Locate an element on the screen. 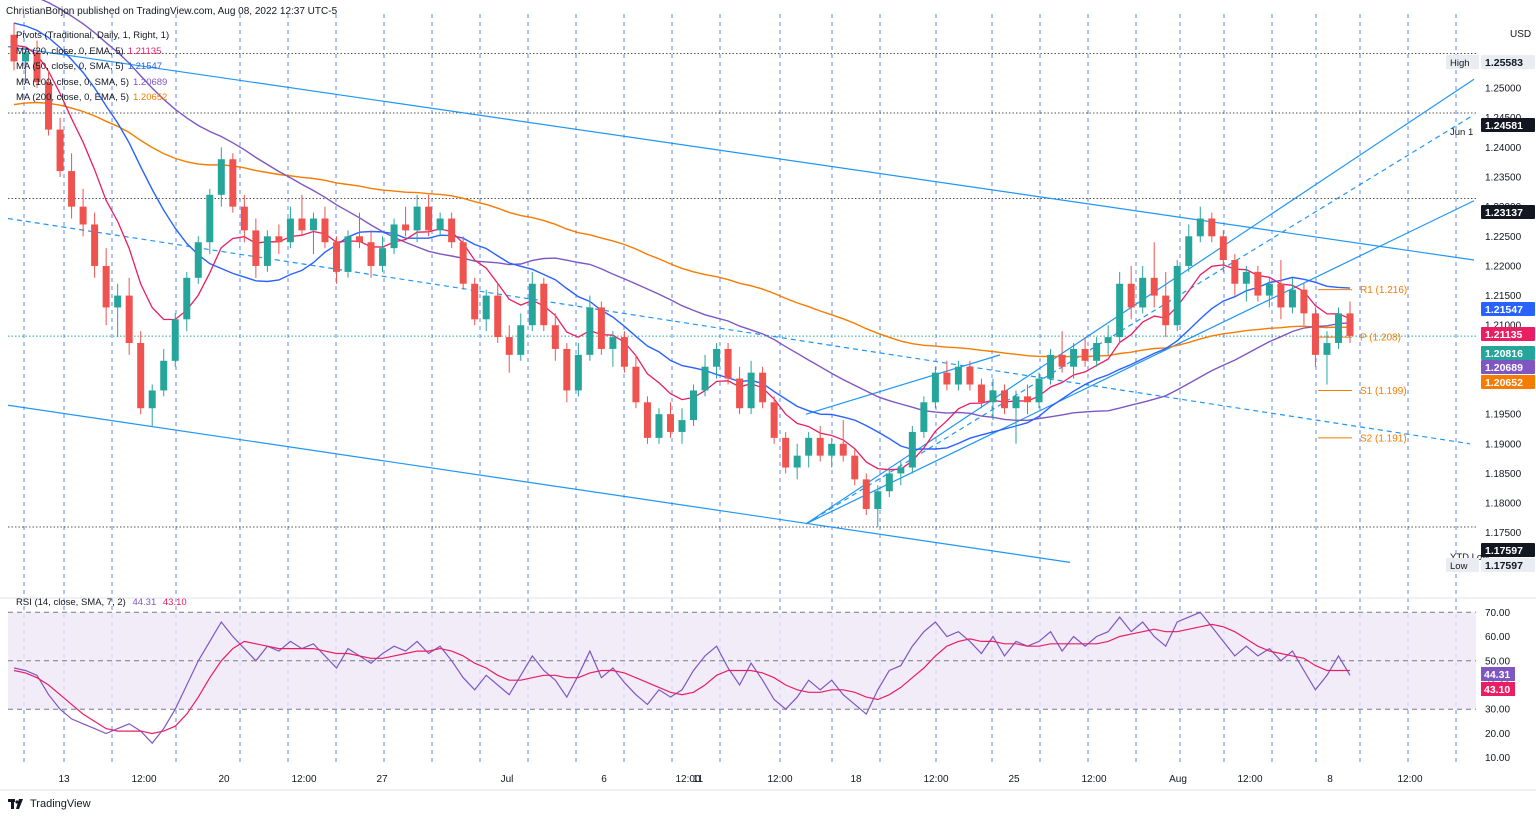 The width and height of the screenshot is (1536, 820). legend-pivots: Pivots (Traditional, Daily, 1, Right, 1) is located at coordinates (92, 36).